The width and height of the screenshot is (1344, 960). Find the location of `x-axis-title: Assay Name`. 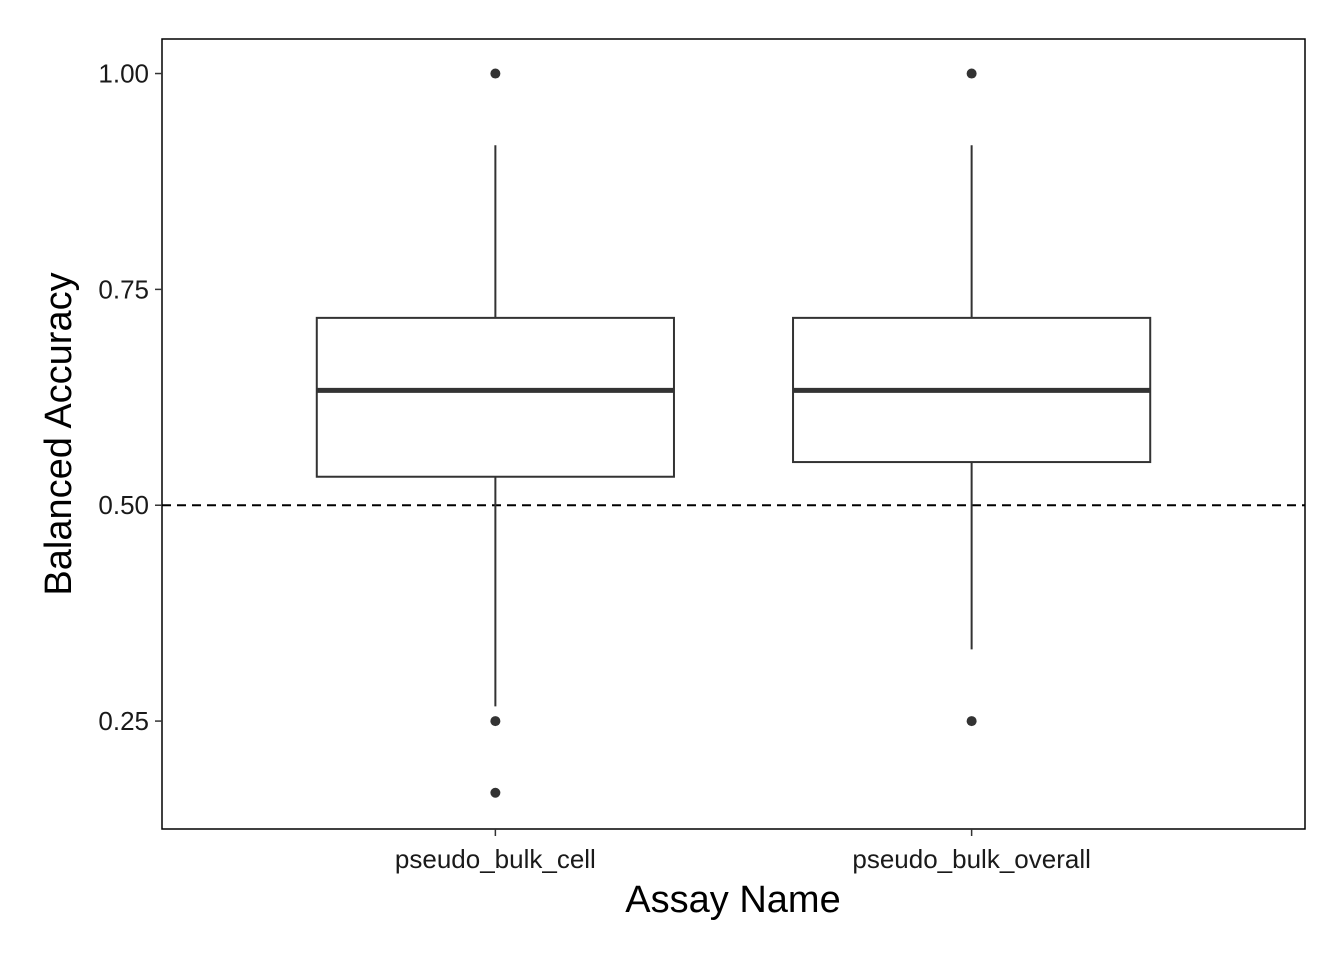

x-axis-title: Assay Name is located at coordinates (732, 900).